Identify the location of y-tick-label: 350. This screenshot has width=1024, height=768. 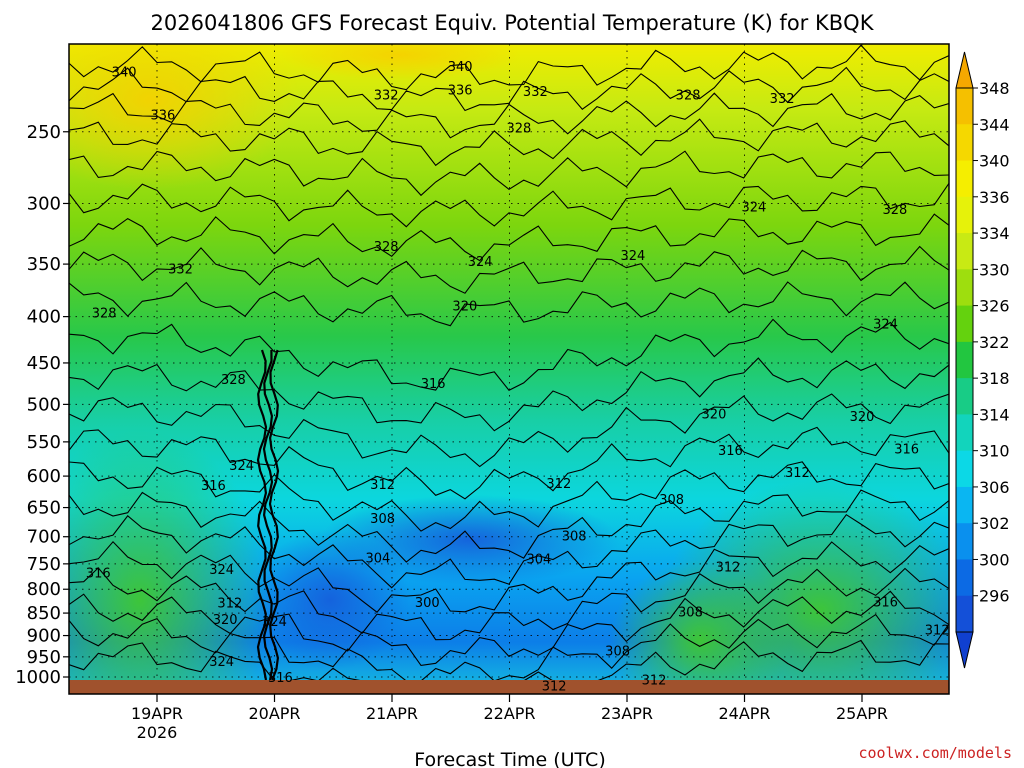
(44, 264).